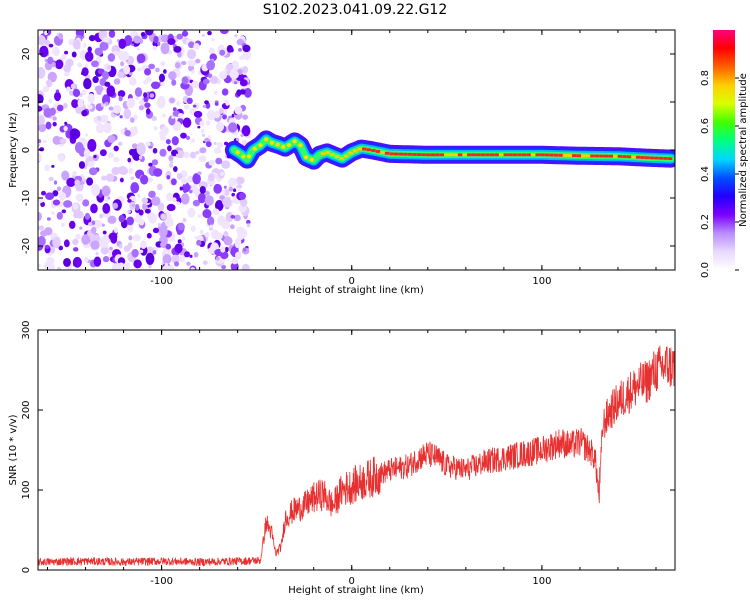 Image resolution: width=750 pixels, height=600 pixels. What do you see at coordinates (705, 270) in the screenshot?
I see `colorbar-tick-label: 0.0` at bounding box center [705, 270].